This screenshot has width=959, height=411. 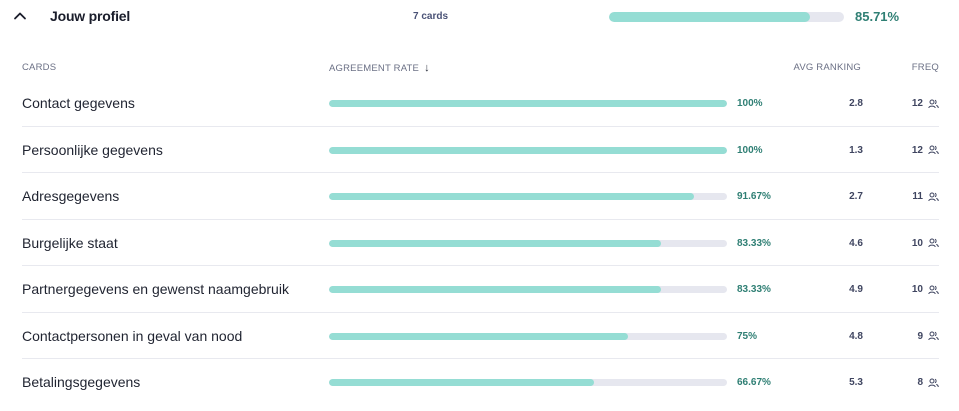 I want to click on table-row: Contactpersonen in geval van nood 75% 4.8 9, so click(x=479, y=336).